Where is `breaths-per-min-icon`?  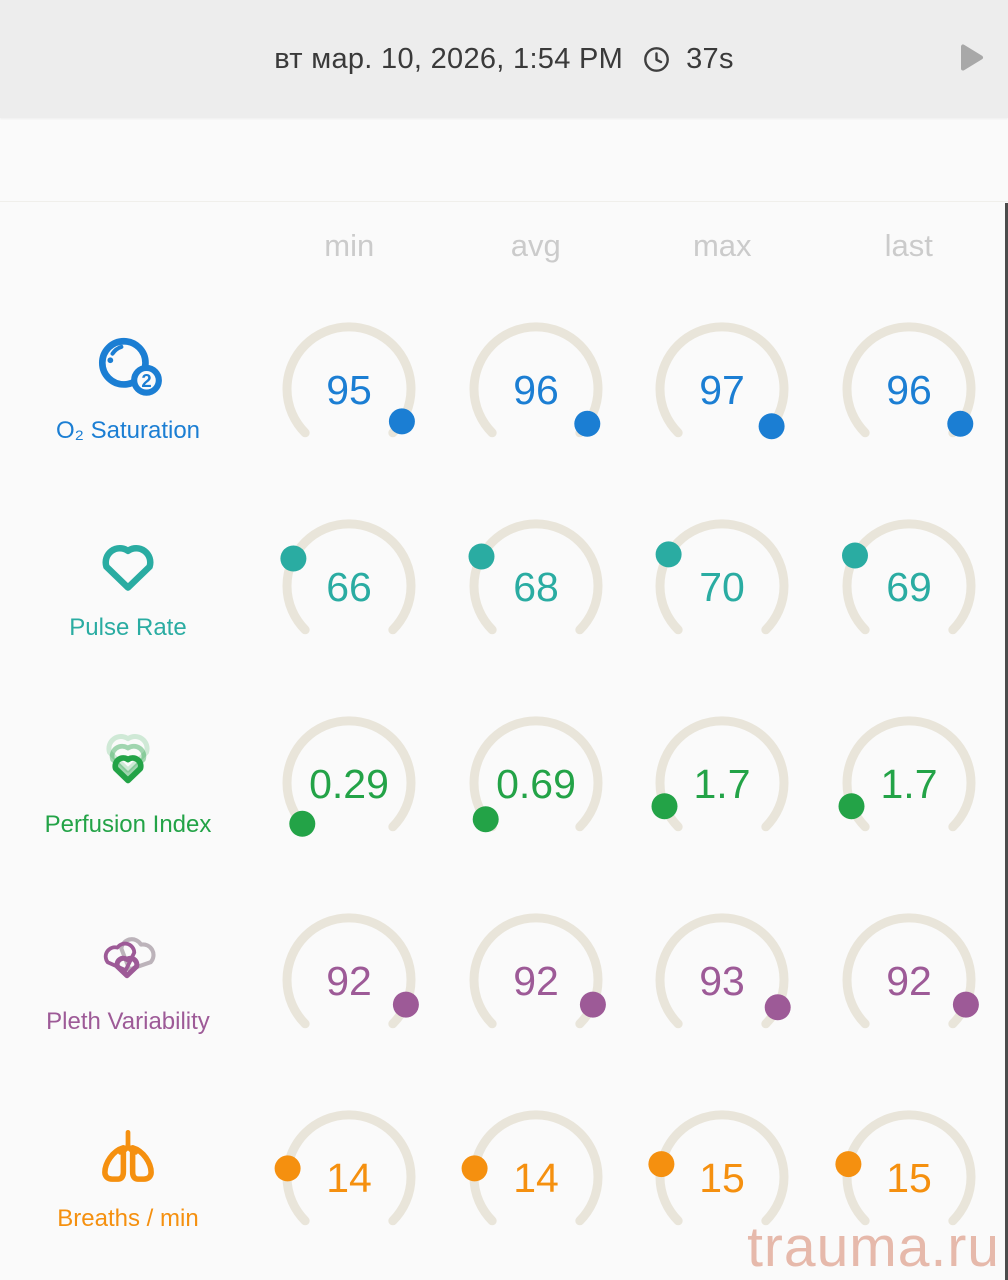
breaths-per-min-icon is located at coordinates (128, 1155).